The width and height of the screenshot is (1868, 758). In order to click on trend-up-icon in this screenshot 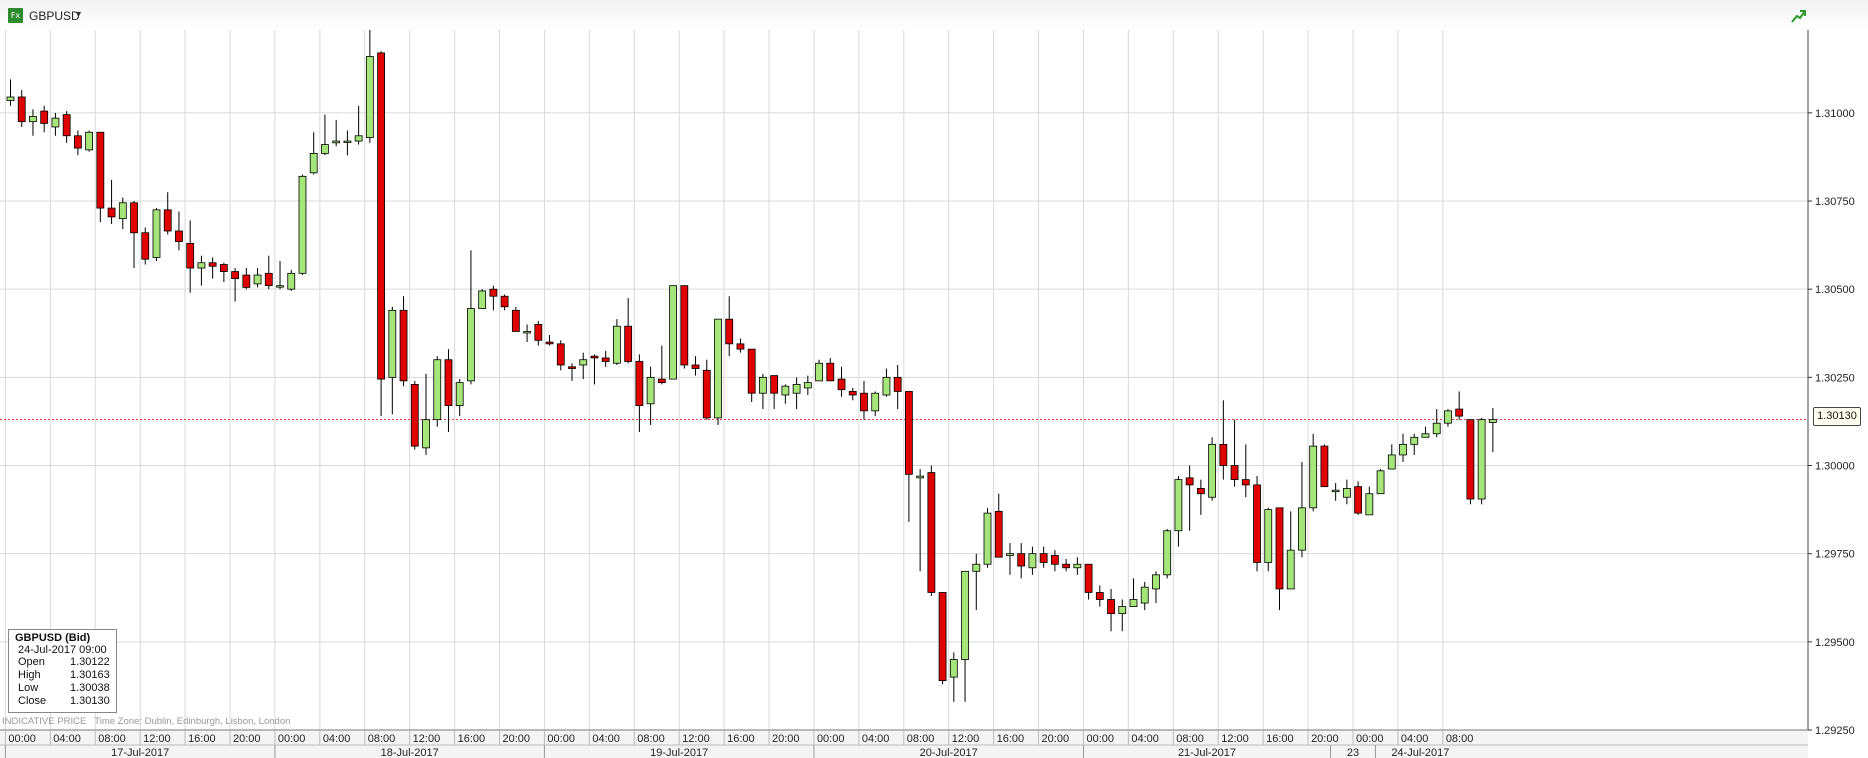, I will do `click(1799, 16)`.